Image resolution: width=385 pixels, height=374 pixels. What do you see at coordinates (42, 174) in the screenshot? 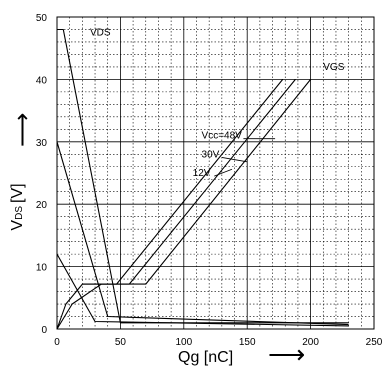
I see `y-tick-labels: 0 10 20 30 40 50` at bounding box center [42, 174].